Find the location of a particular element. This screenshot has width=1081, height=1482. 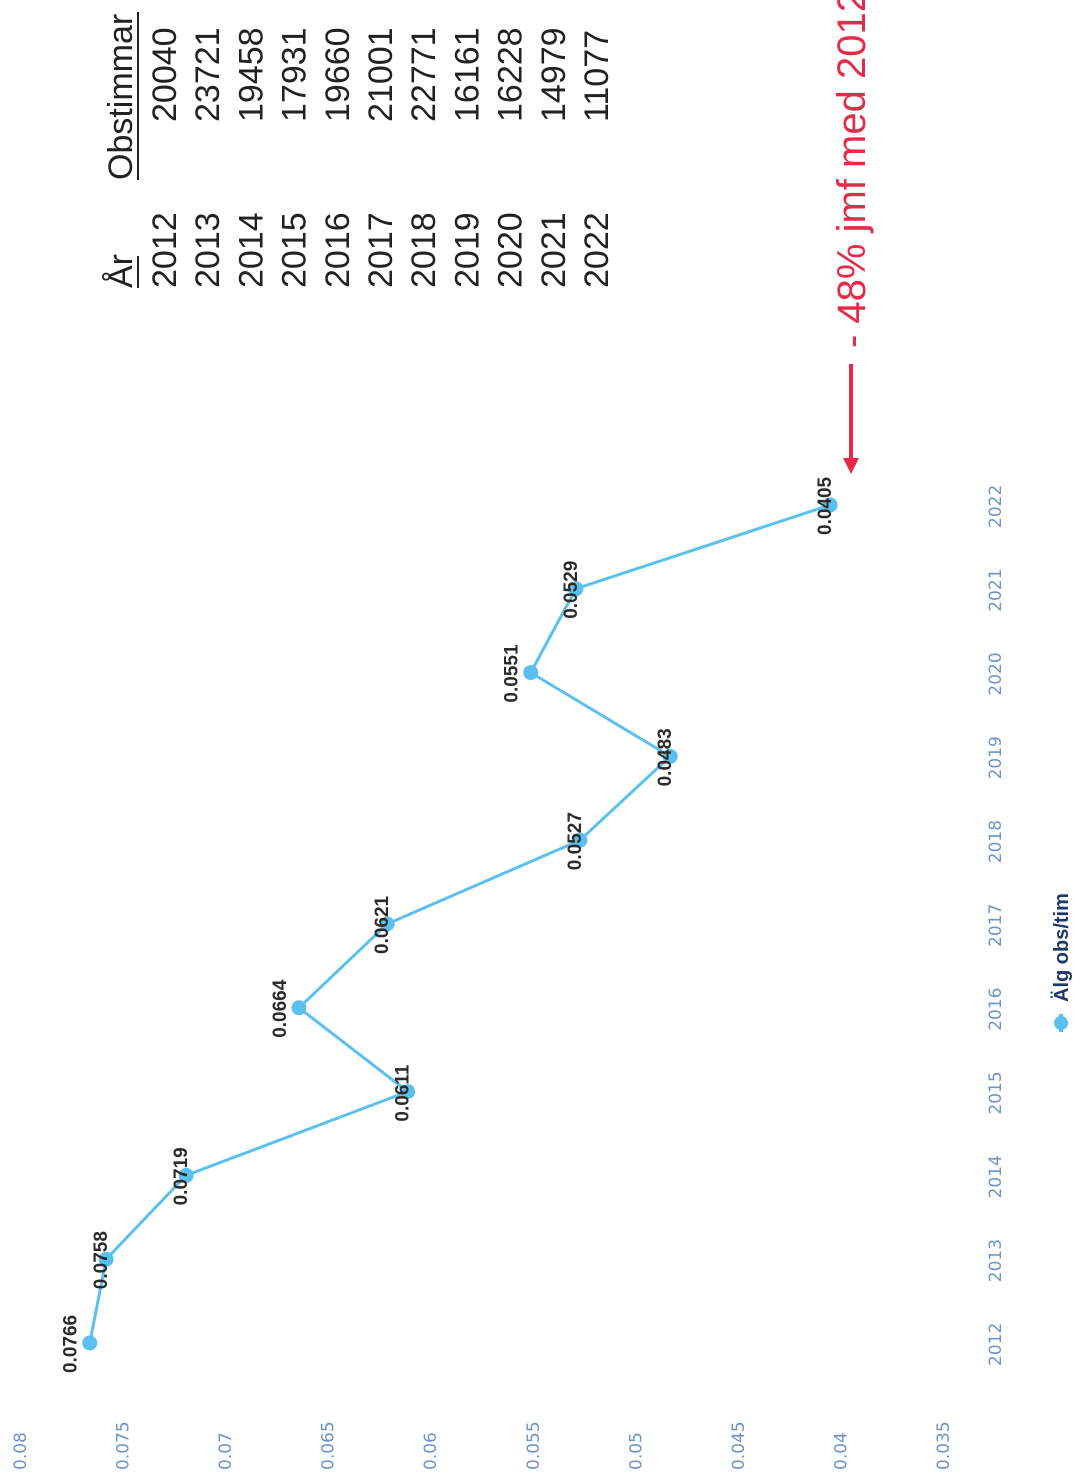

table-row: 2022 11077 is located at coordinates (597, 159).